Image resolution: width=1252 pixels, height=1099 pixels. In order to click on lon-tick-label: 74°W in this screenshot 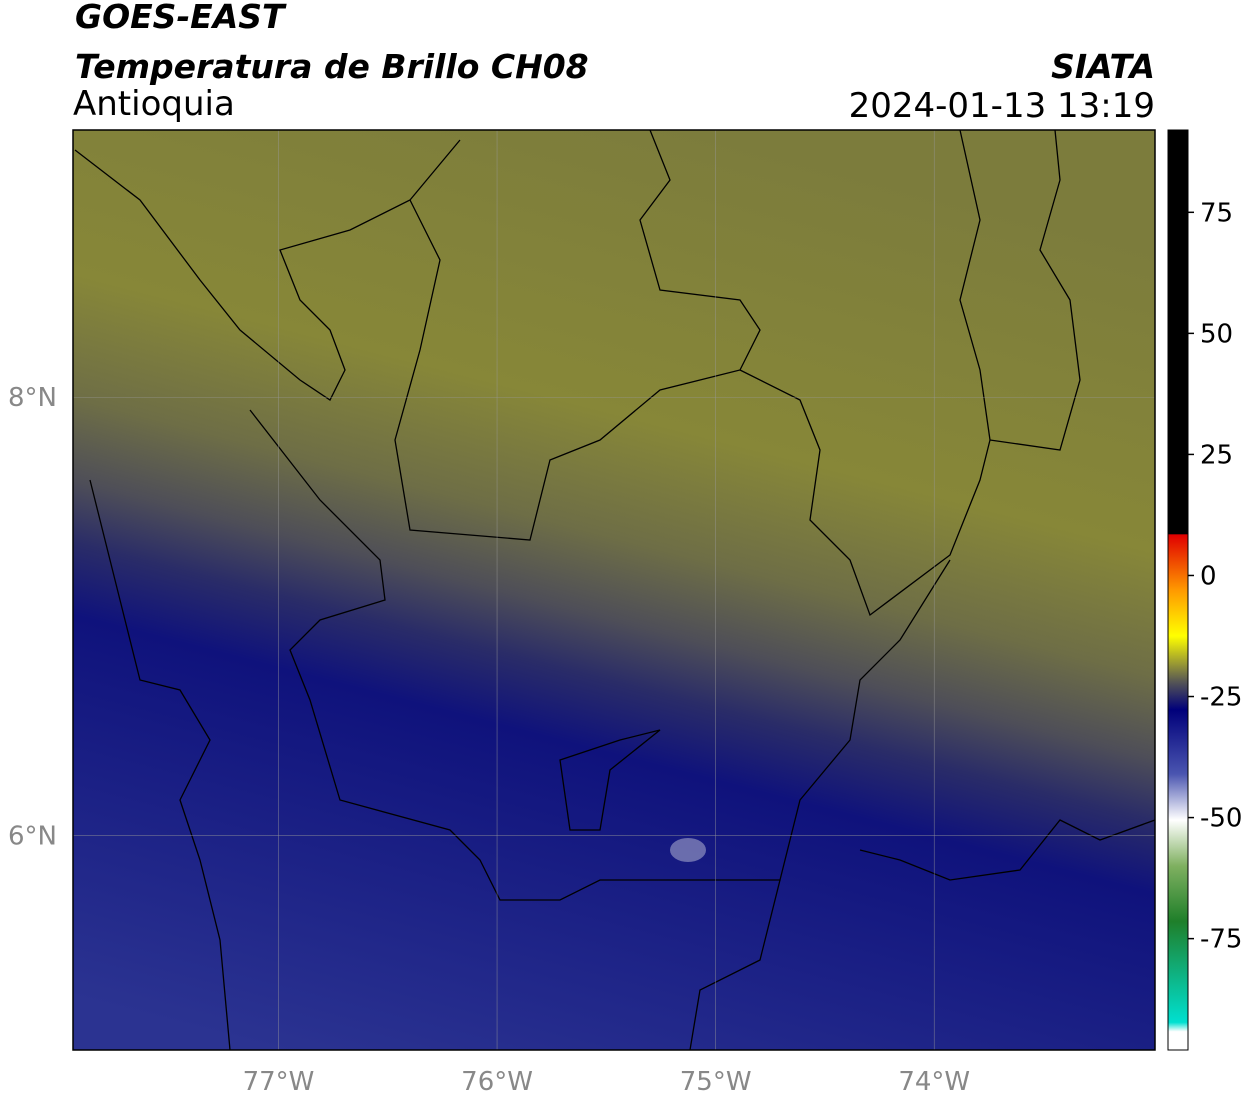, I will do `click(934, 1082)`.